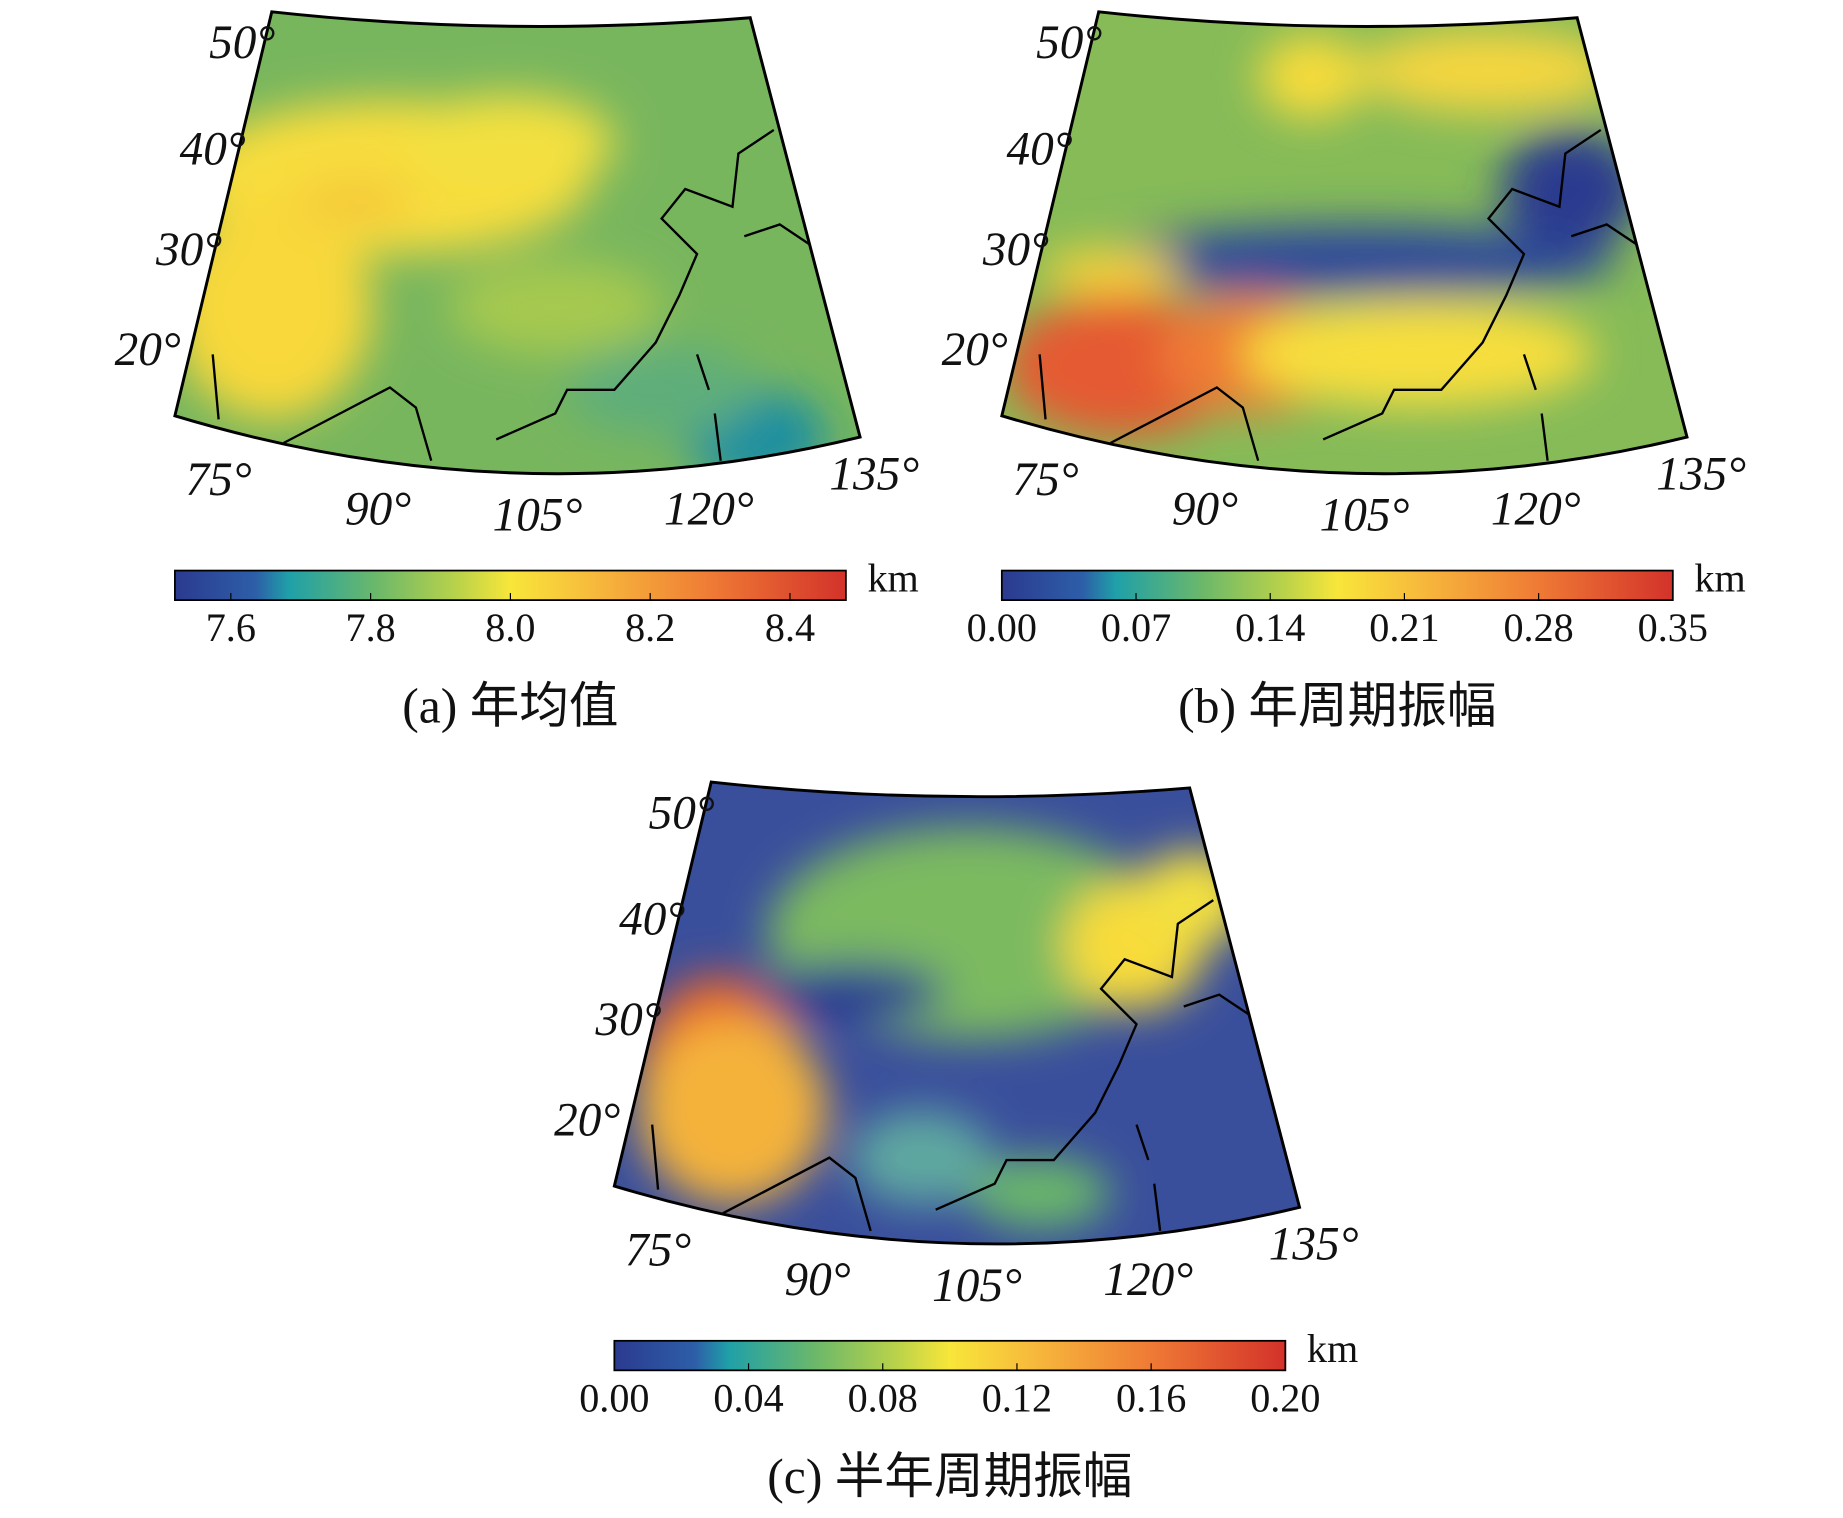 The image size is (1843, 1518). I want to click on colorbar-tick-label: 8.2, so click(650, 627).